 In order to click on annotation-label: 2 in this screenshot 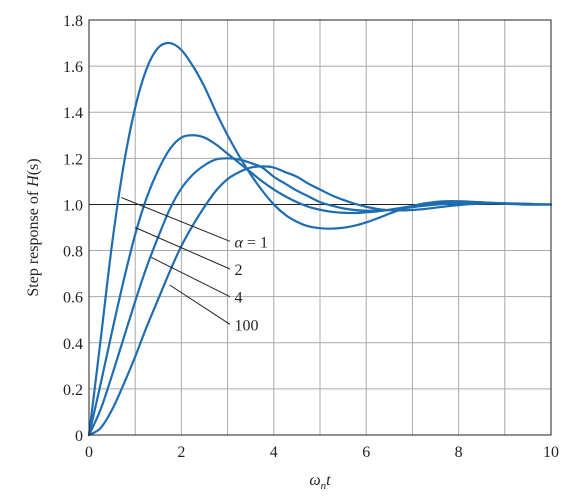, I will do `click(239, 270)`.